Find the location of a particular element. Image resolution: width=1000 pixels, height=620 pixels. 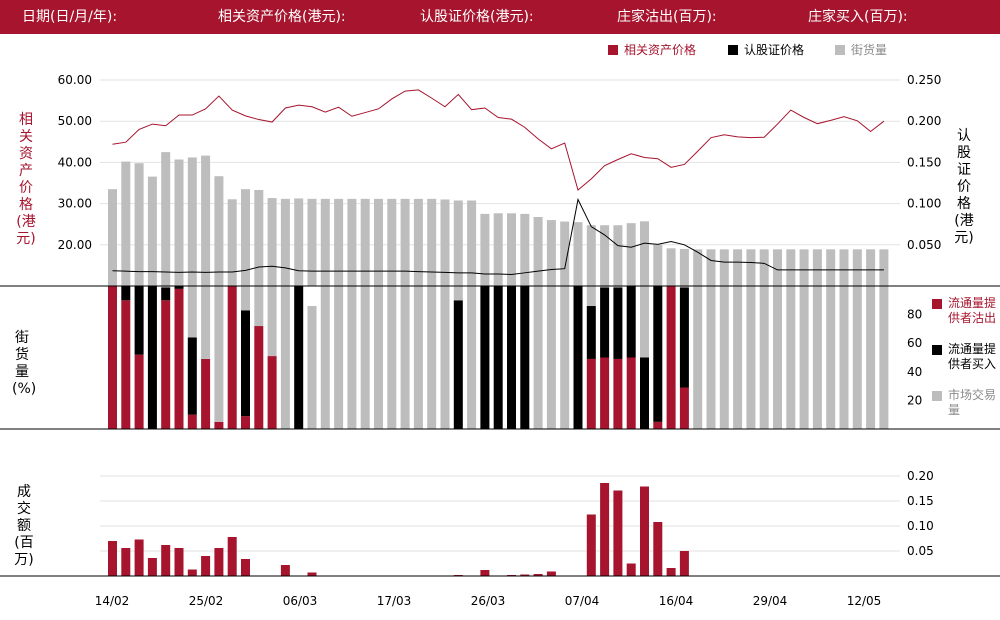

turnover-tick-label: 0.20 is located at coordinates (920, 476).